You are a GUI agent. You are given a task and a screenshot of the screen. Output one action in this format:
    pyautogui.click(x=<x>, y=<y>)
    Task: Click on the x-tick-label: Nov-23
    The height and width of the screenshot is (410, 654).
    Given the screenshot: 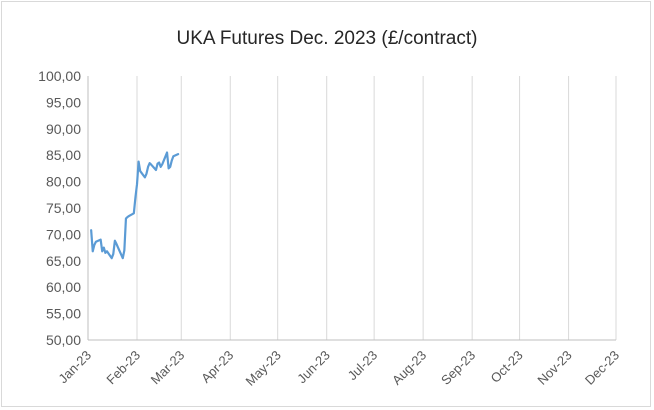 What is the action you would take?
    pyautogui.click(x=554, y=368)
    